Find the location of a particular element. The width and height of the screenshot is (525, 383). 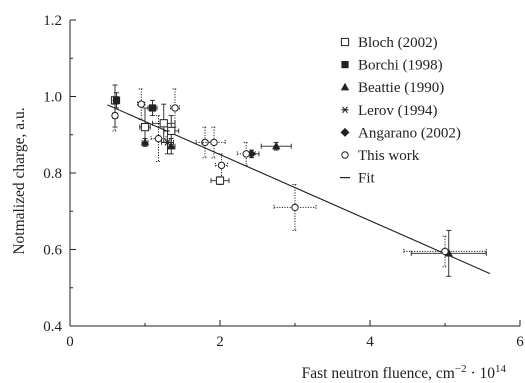

legend-label: Beattie (1990) is located at coordinates (401, 88).